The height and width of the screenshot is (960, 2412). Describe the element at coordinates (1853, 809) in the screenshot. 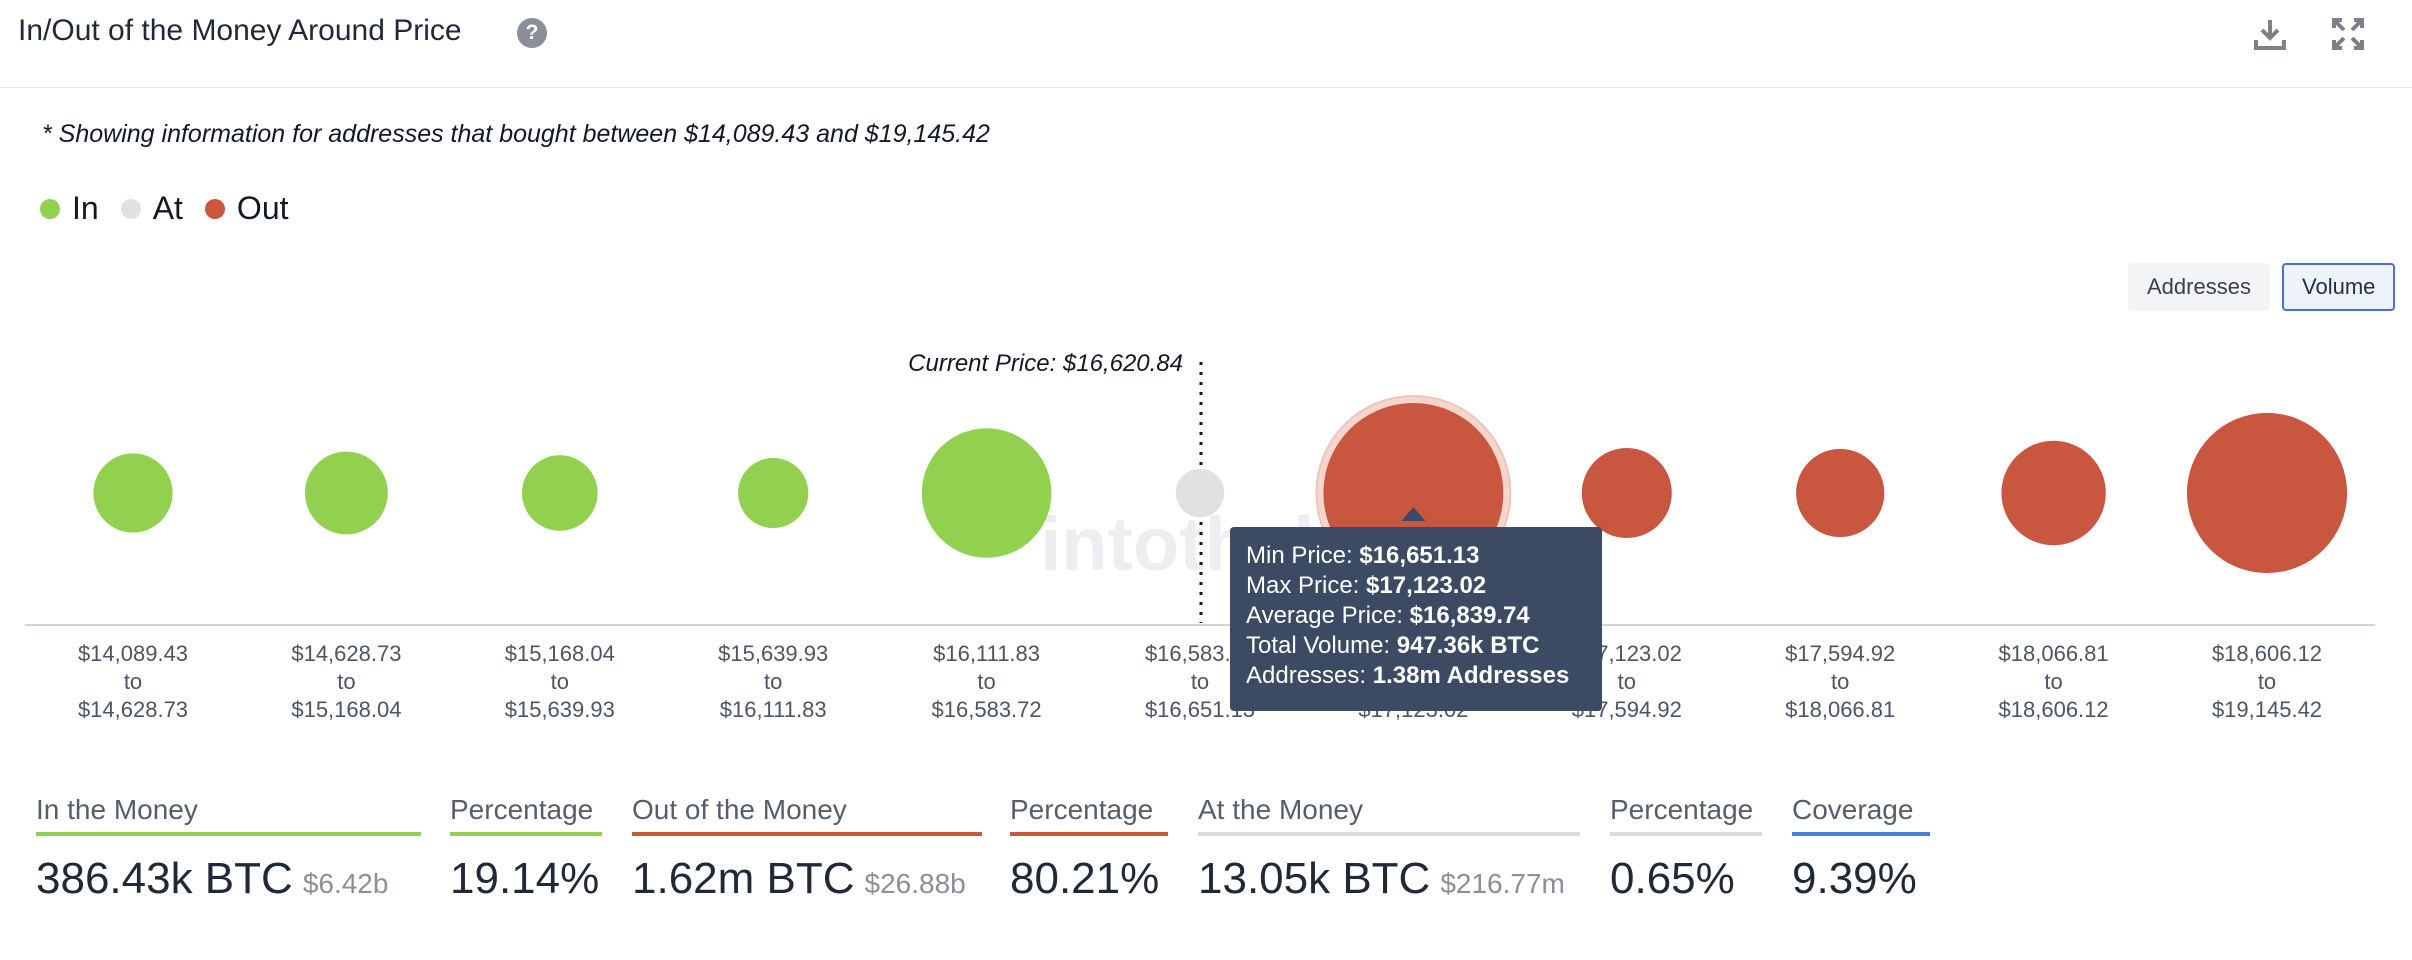

I see `coverage-label: Coverage` at that location.